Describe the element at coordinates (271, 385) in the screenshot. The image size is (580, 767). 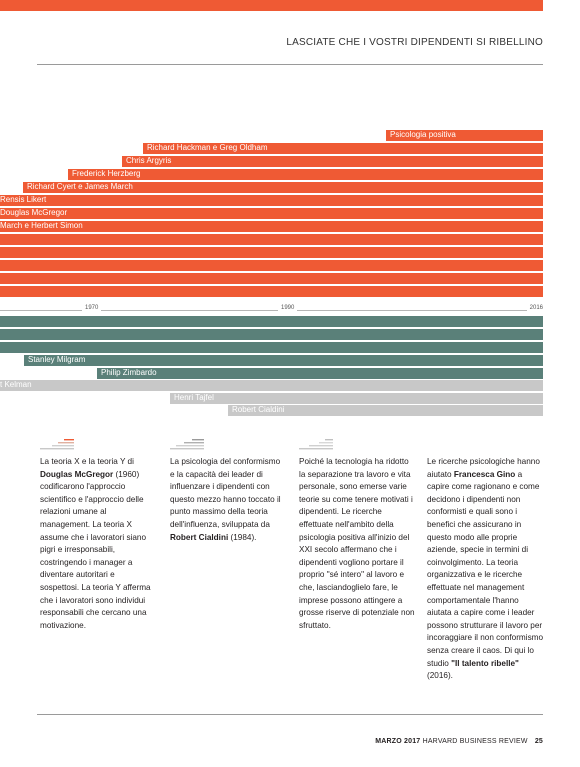
I see `timeline-bar-grey: t Kelman` at that location.